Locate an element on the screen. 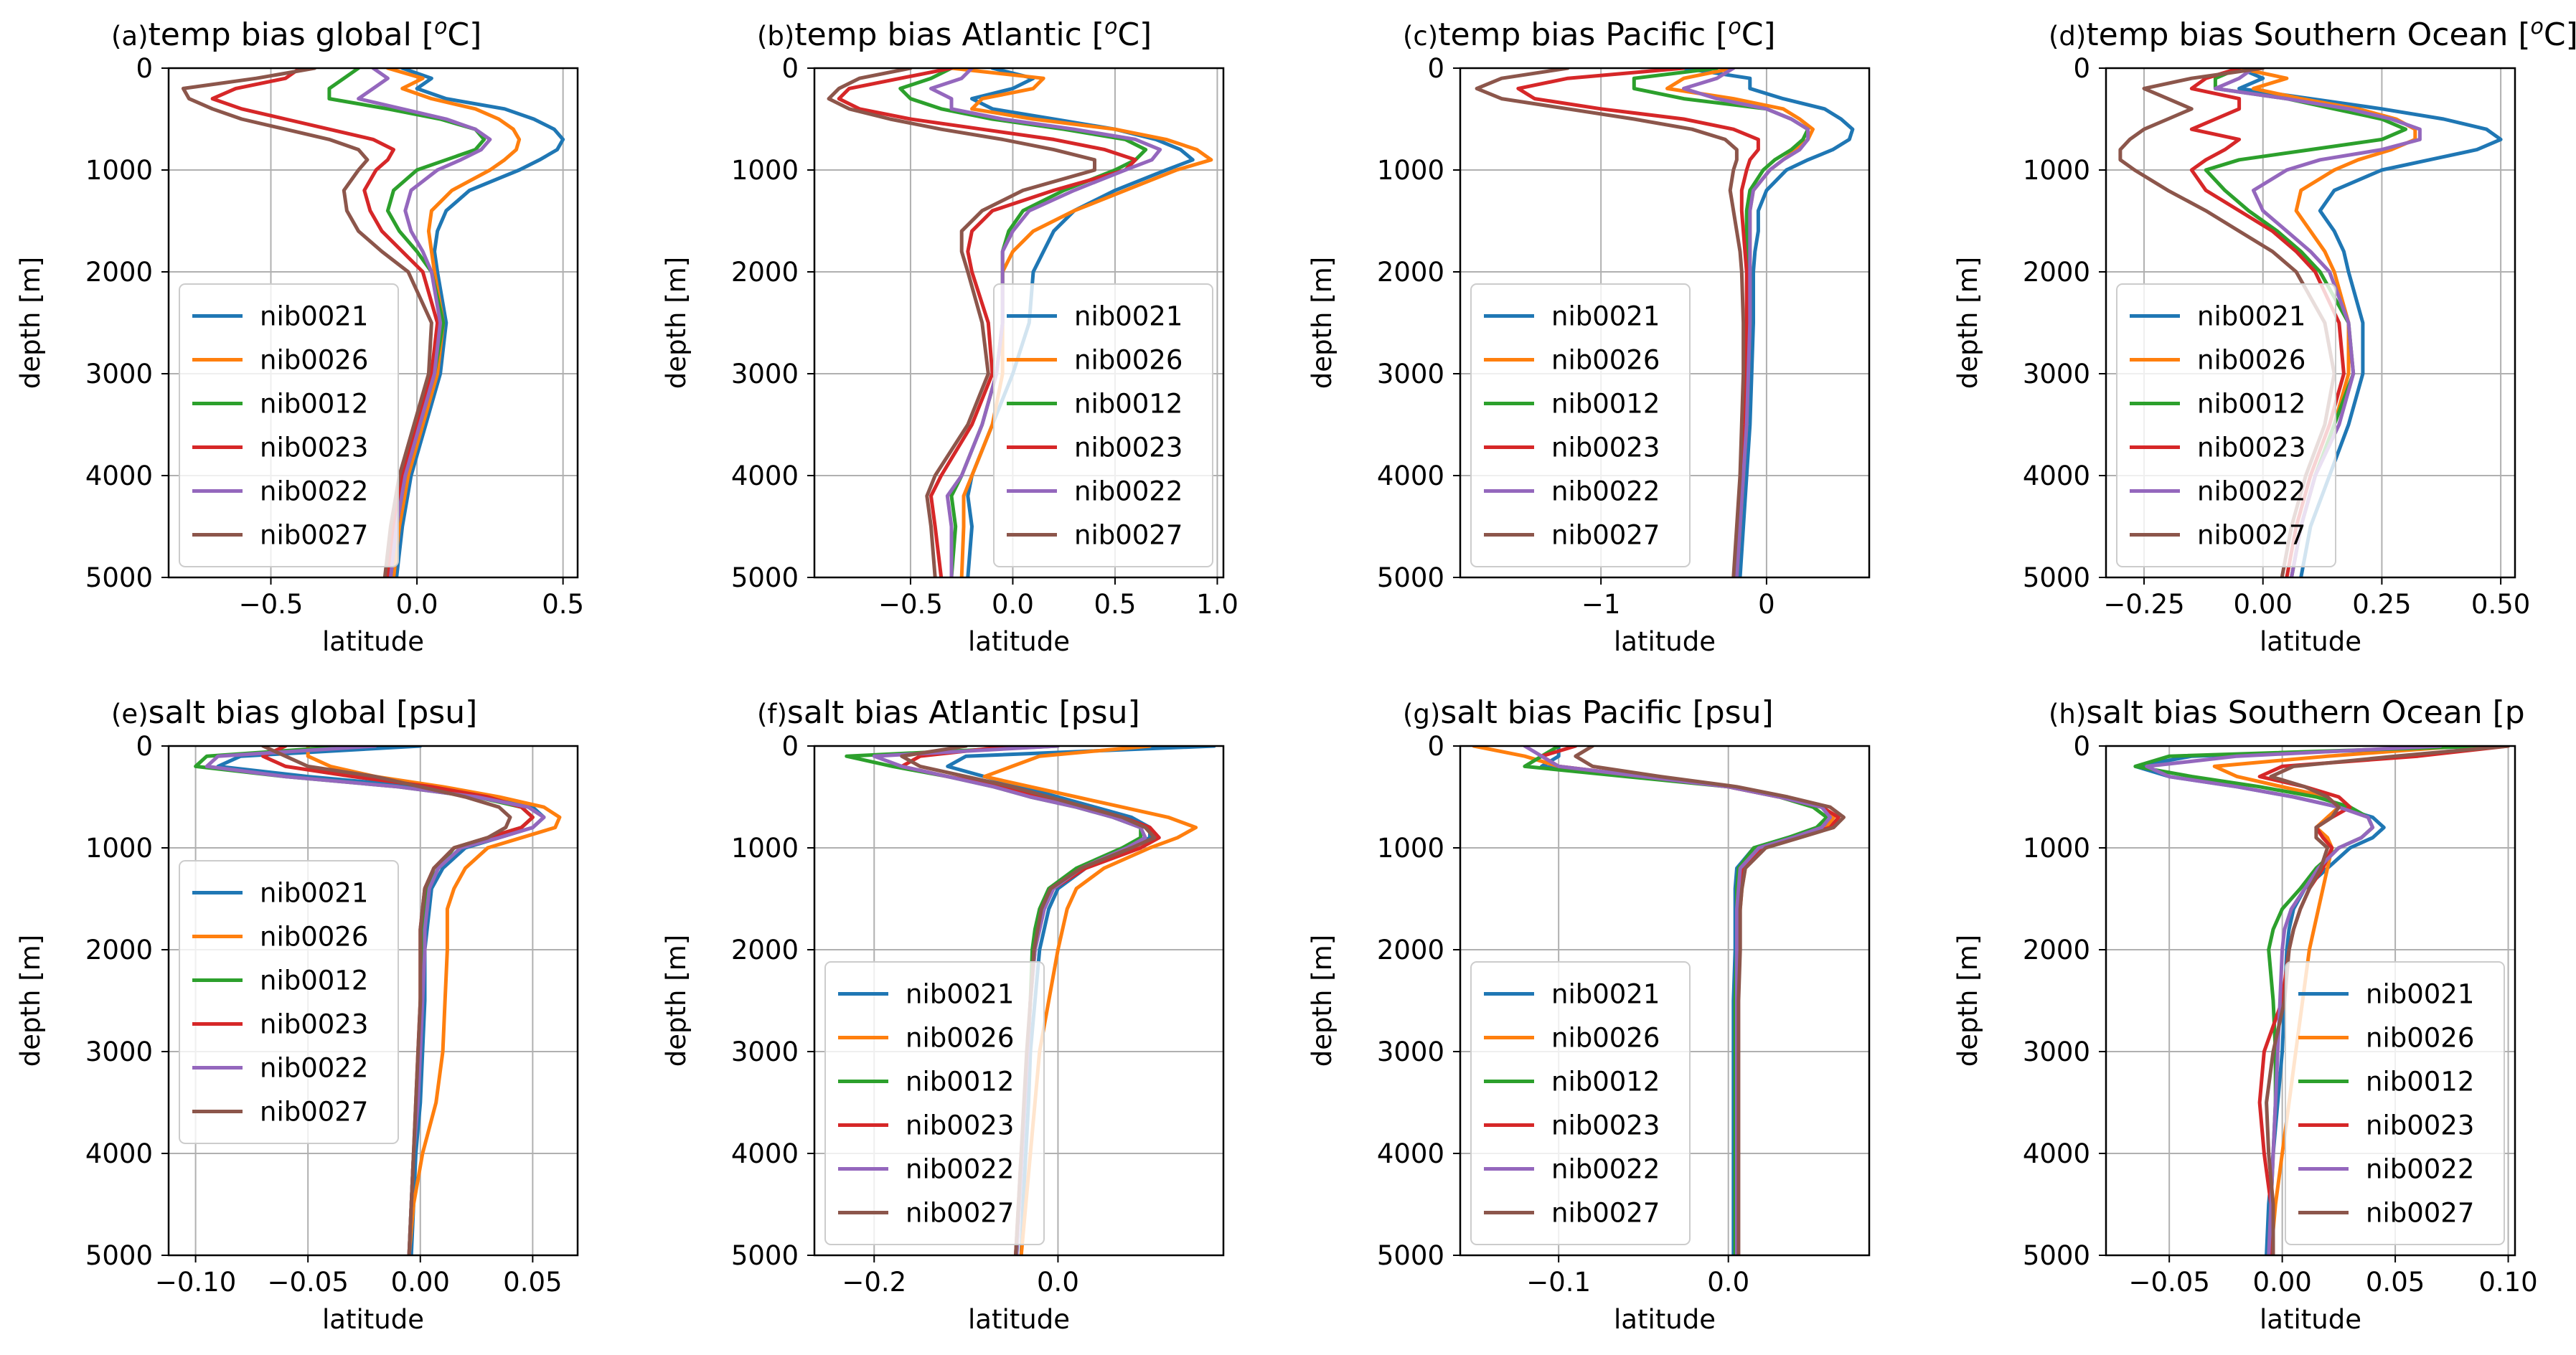 Image resolution: width=2576 pixels, height=1355 pixels. x-tick-label: −0.10 is located at coordinates (195, 1282).